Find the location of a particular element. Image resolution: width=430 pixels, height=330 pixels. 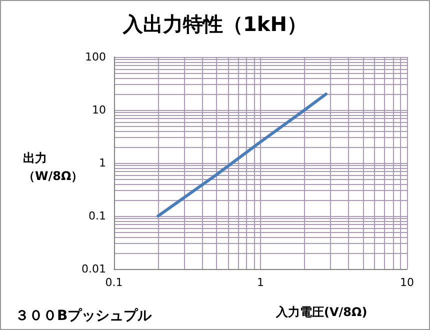

x-tick-label: 0.1 is located at coordinates (114, 282).